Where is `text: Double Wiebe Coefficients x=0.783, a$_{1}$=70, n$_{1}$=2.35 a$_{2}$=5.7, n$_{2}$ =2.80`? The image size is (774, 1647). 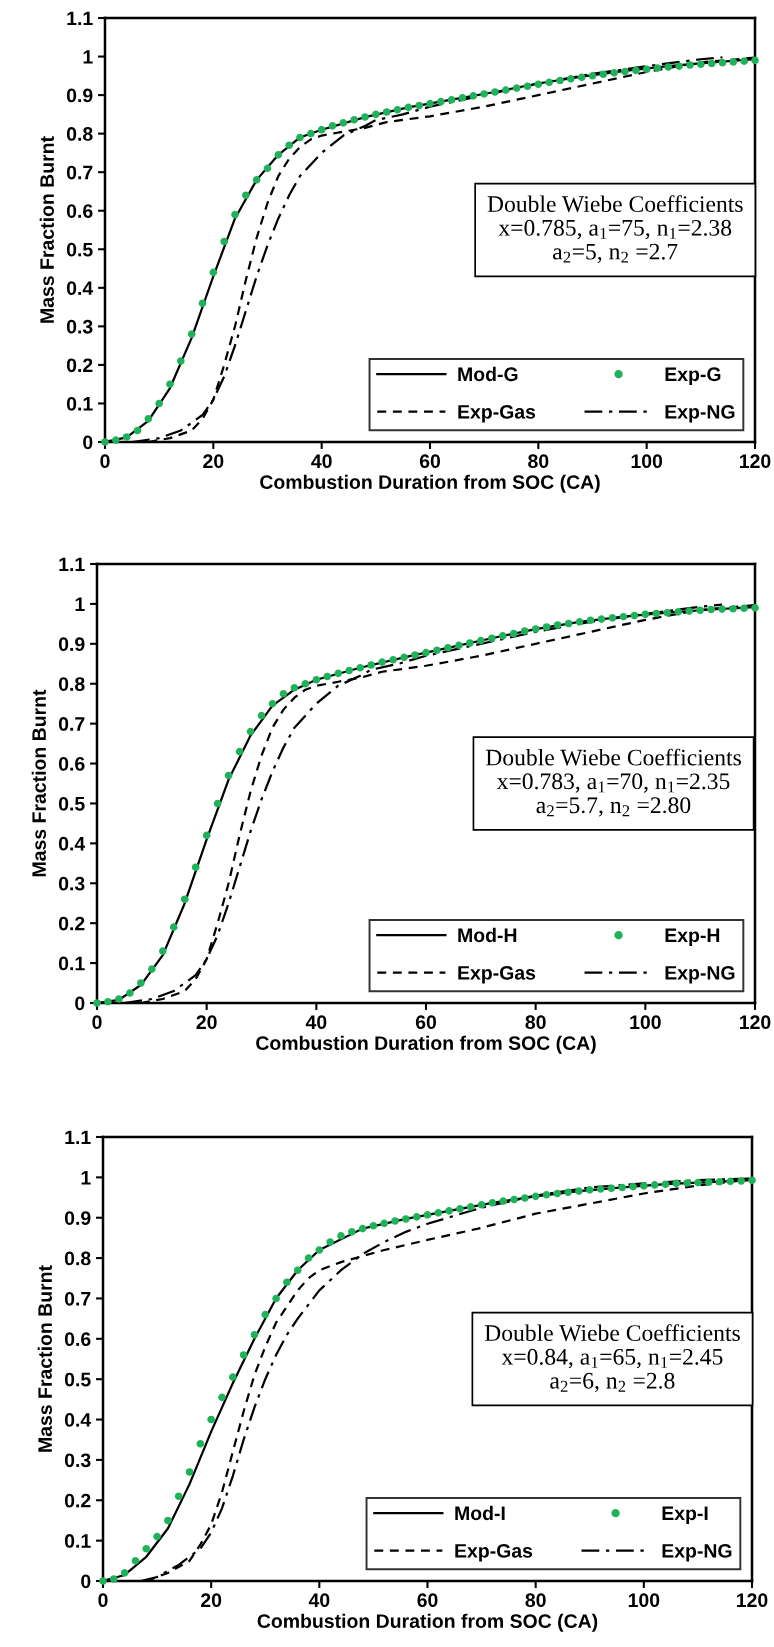 text: Double Wiebe Coefficients x=0.783, a$_{1}$=70, n$_{1}$=2.35 a$_{2}$=5.7, n$_{2}$ =2.80 is located at coordinates (613, 782).